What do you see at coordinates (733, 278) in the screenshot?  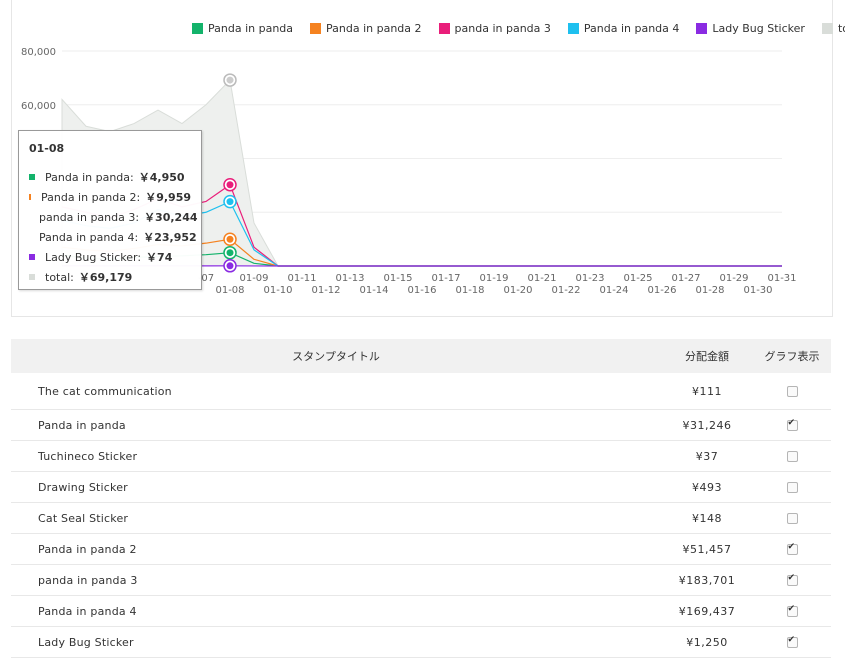 I see `x-tick-label: 01-29` at bounding box center [733, 278].